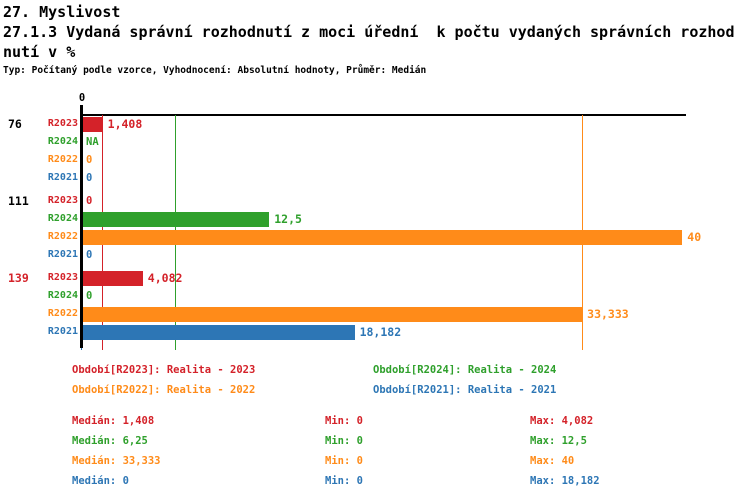 The width and height of the screenshot is (750, 498). I want to click on stat-min-R2021: Min: 0, so click(344, 481).